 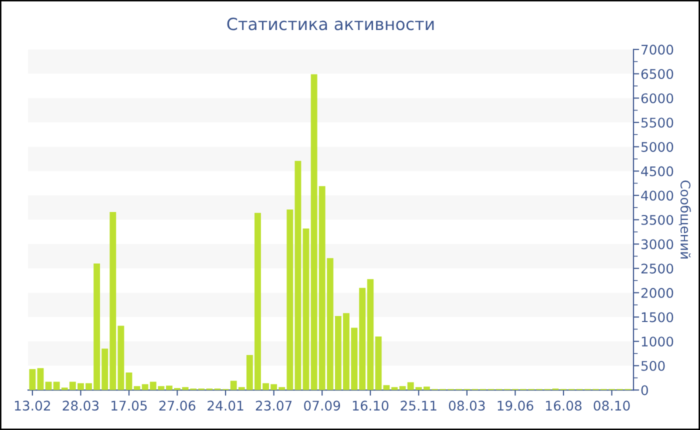 What do you see at coordinates (657, 73) in the screenshot?
I see `y-tick-label: 6500` at bounding box center [657, 73].